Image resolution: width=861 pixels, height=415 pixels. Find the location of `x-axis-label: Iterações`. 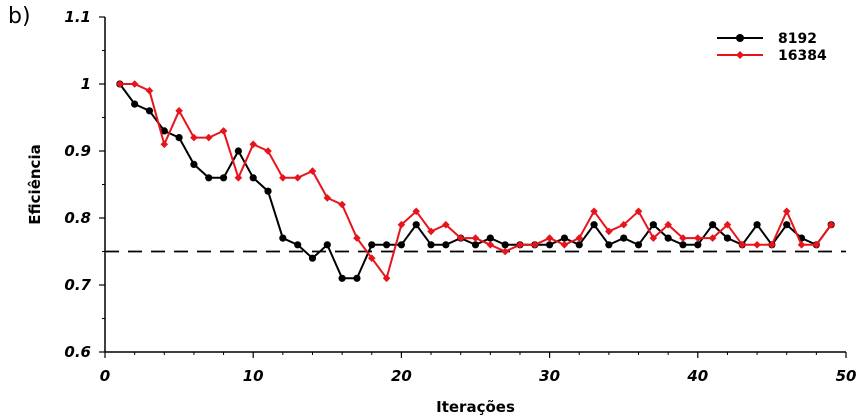

x-axis-label: Iterações is located at coordinates (475, 406).